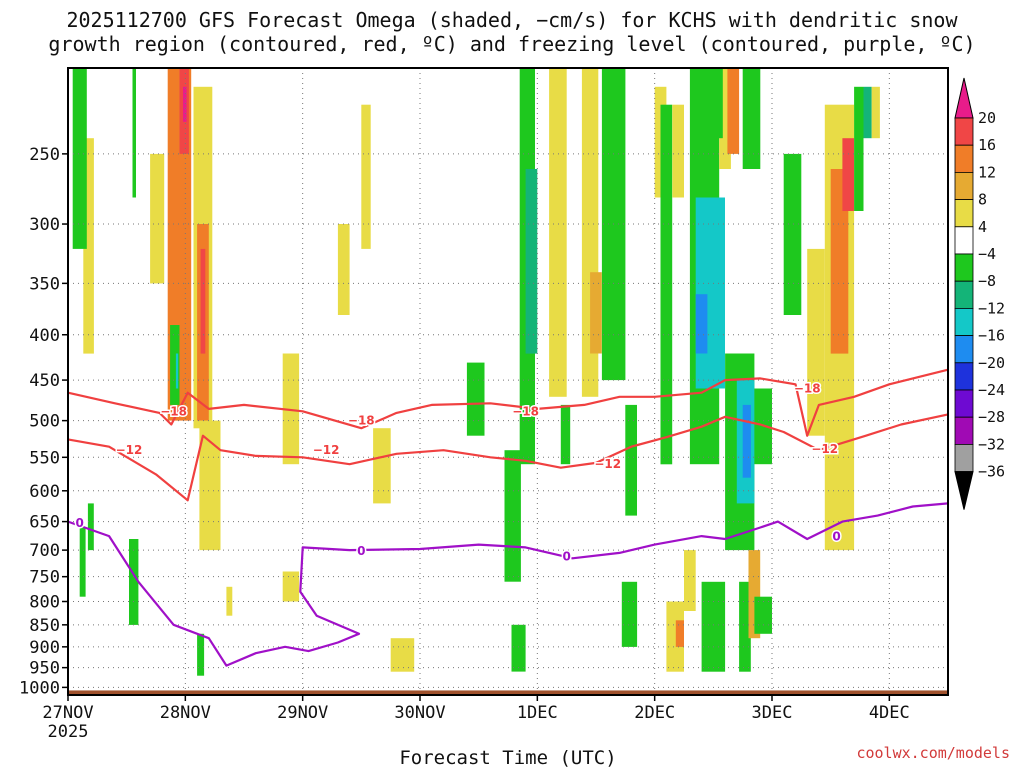 The image size is (1024, 768). Describe the element at coordinates (44, 603) in the screenshot. I see `y-tick-label: 800` at that location.